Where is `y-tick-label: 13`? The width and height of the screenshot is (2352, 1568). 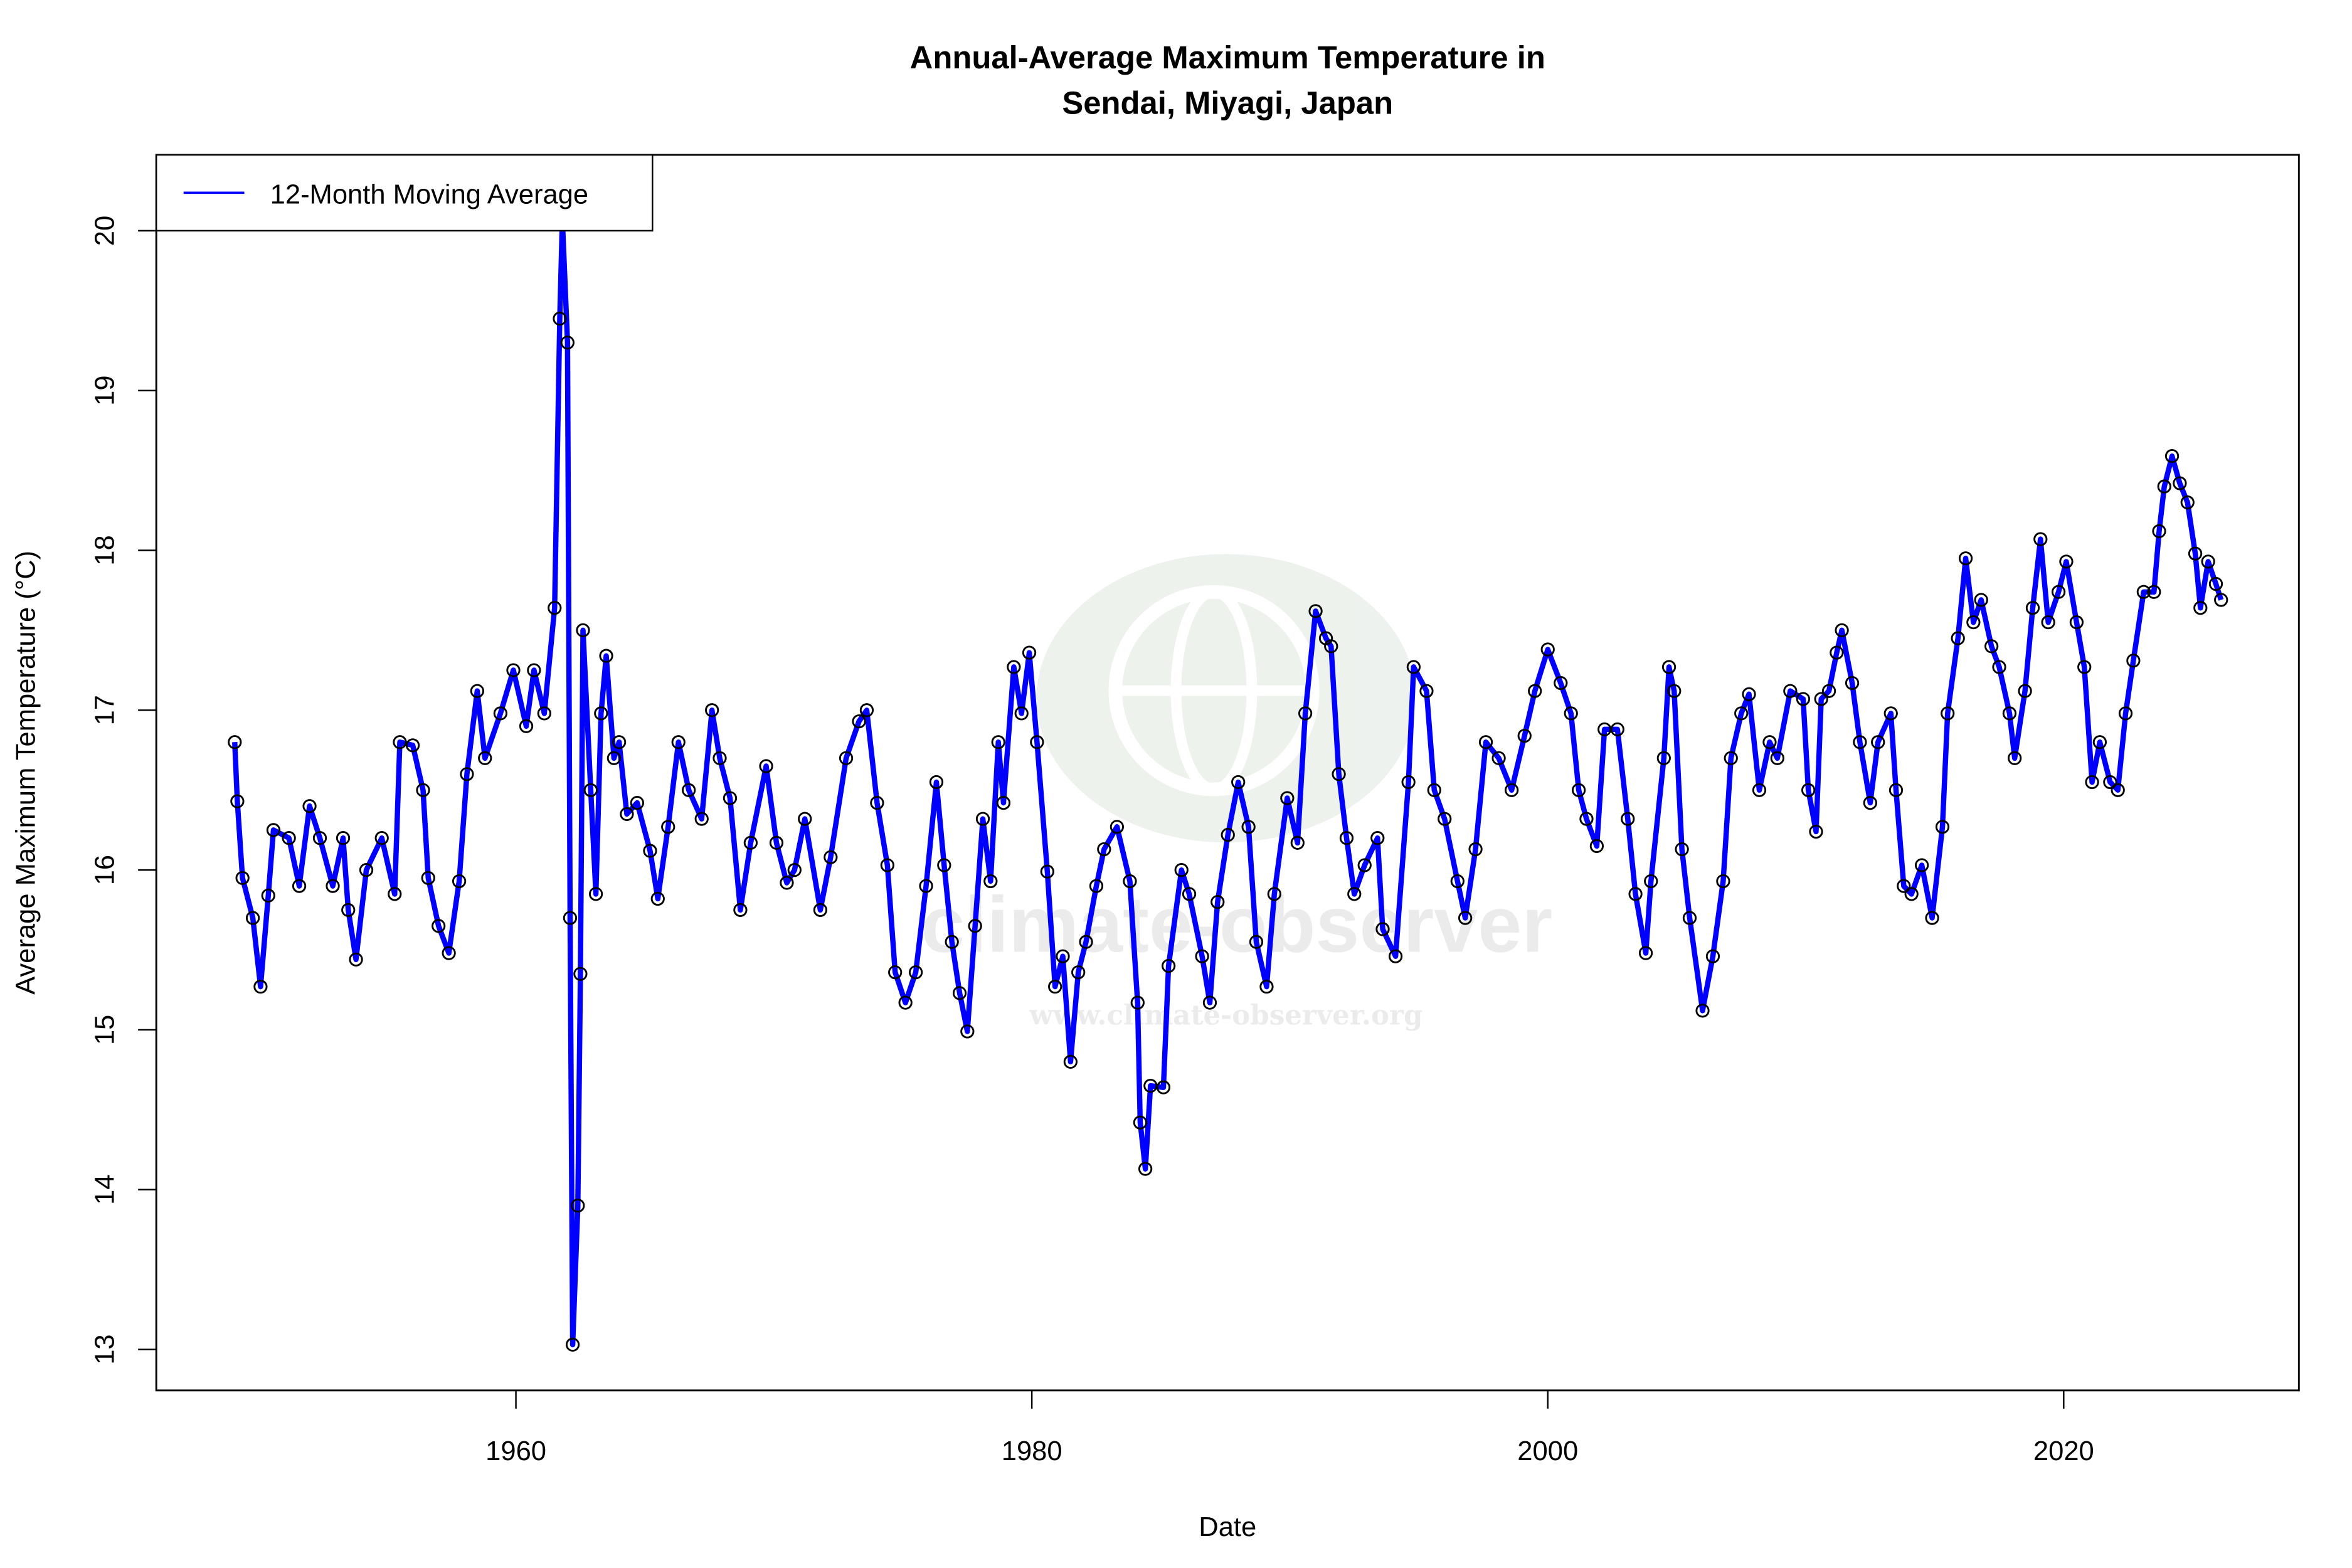
y-tick-label: 13 is located at coordinates (105, 1349).